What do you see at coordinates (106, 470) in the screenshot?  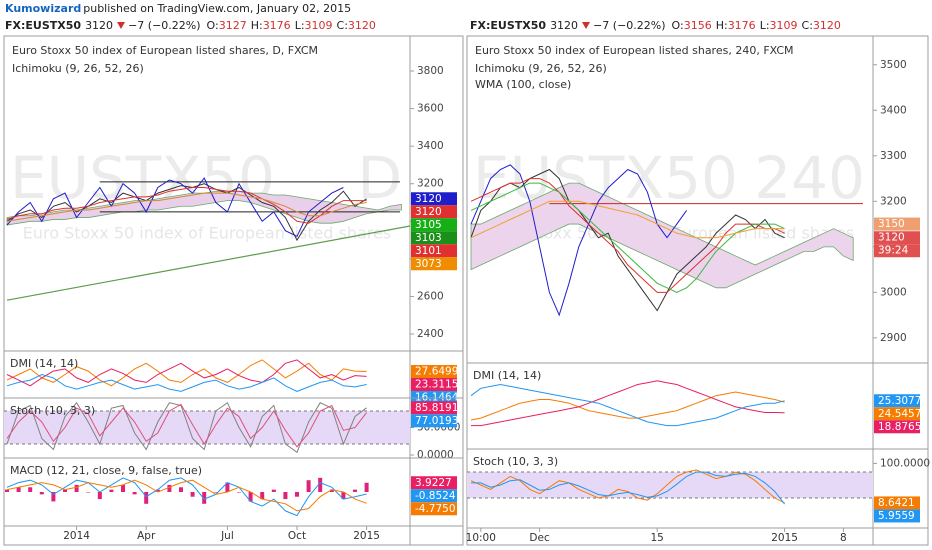 I see `pane-title: MACD (12, 21, close, 9, false, true)` at bounding box center [106, 470].